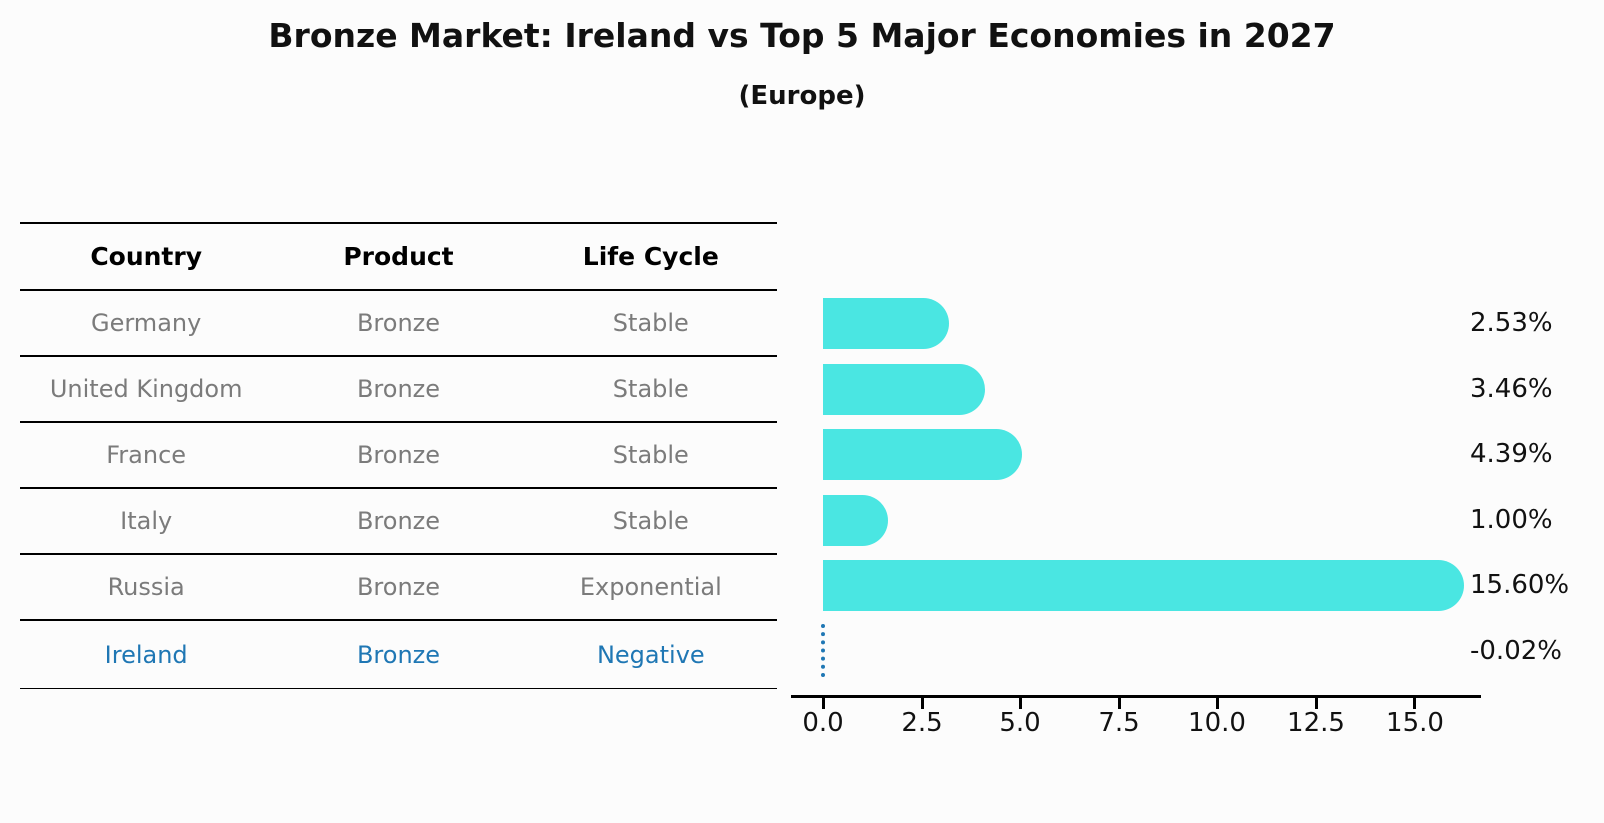 Image resolution: width=1604 pixels, height=823 pixels. What do you see at coordinates (922, 723) in the screenshot?
I see `x-tick-label: 2.5` at bounding box center [922, 723].